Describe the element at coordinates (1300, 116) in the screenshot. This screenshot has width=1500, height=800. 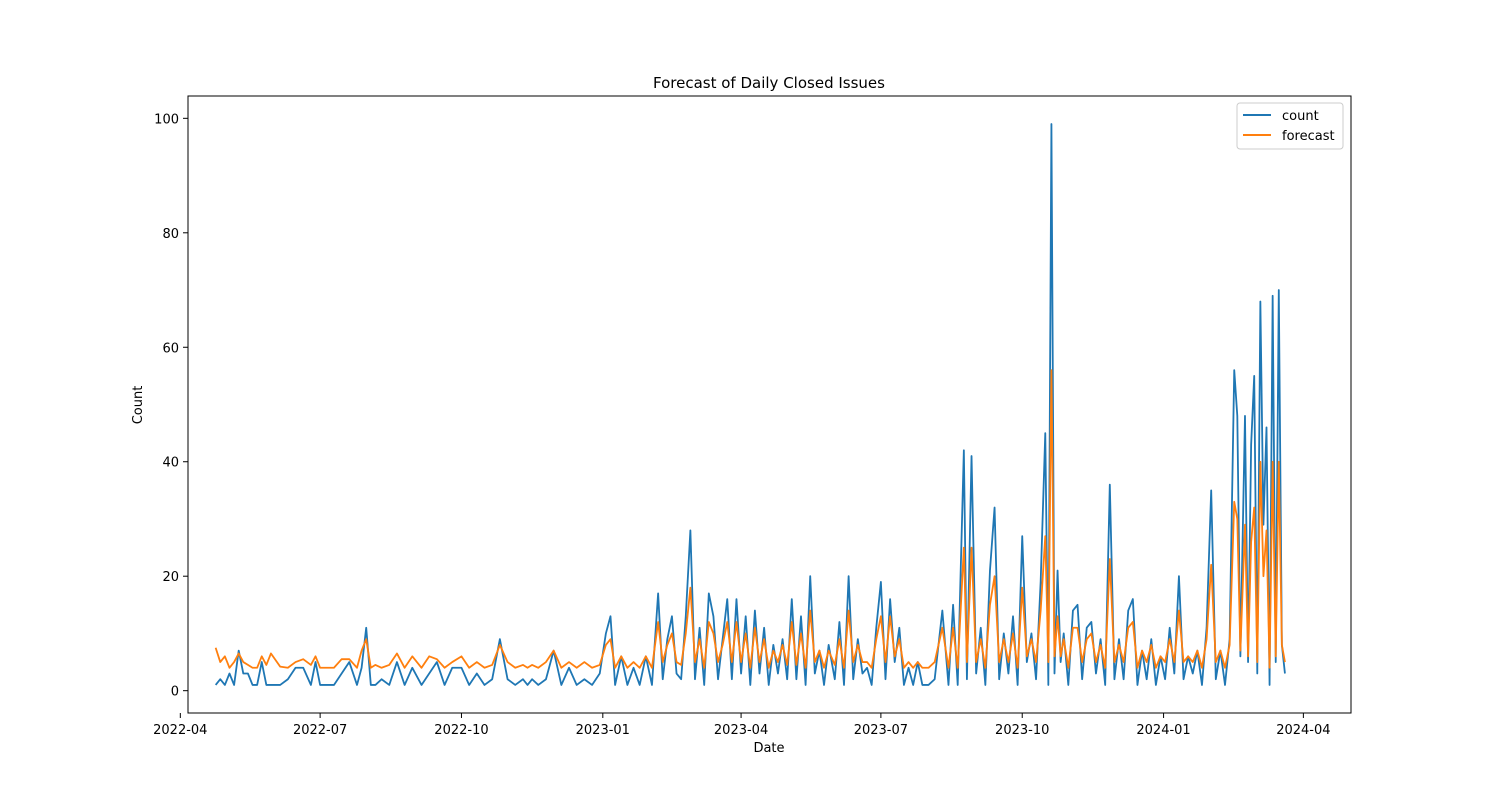
I see `legend-label-count: count` at that location.